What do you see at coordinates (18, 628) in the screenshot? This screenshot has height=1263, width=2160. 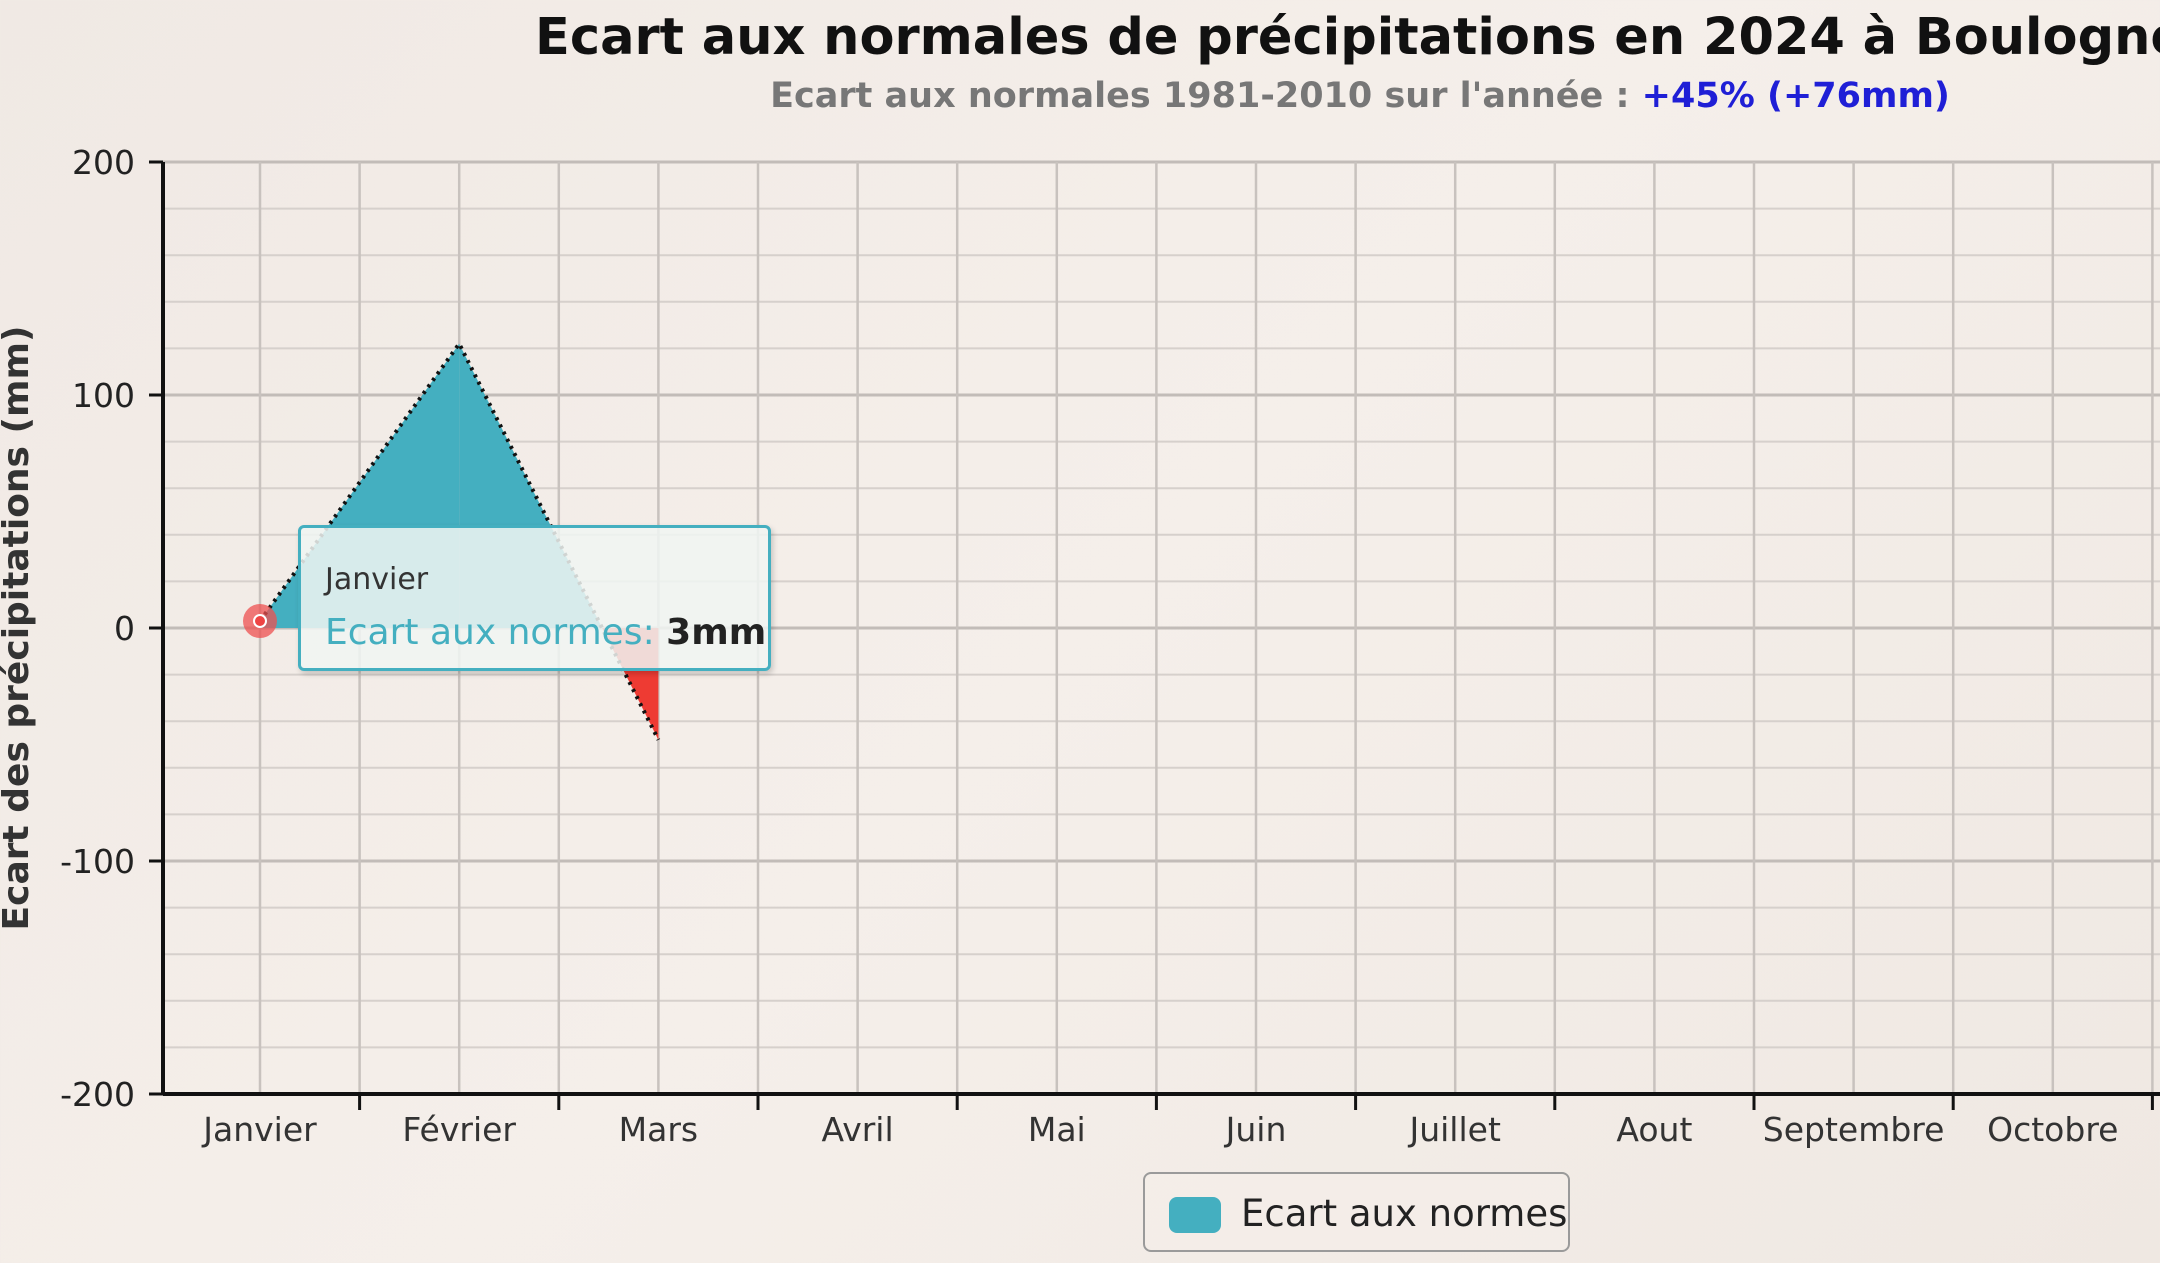 I see `y-axis-label: Ecart des précipitations (mm)` at bounding box center [18, 628].